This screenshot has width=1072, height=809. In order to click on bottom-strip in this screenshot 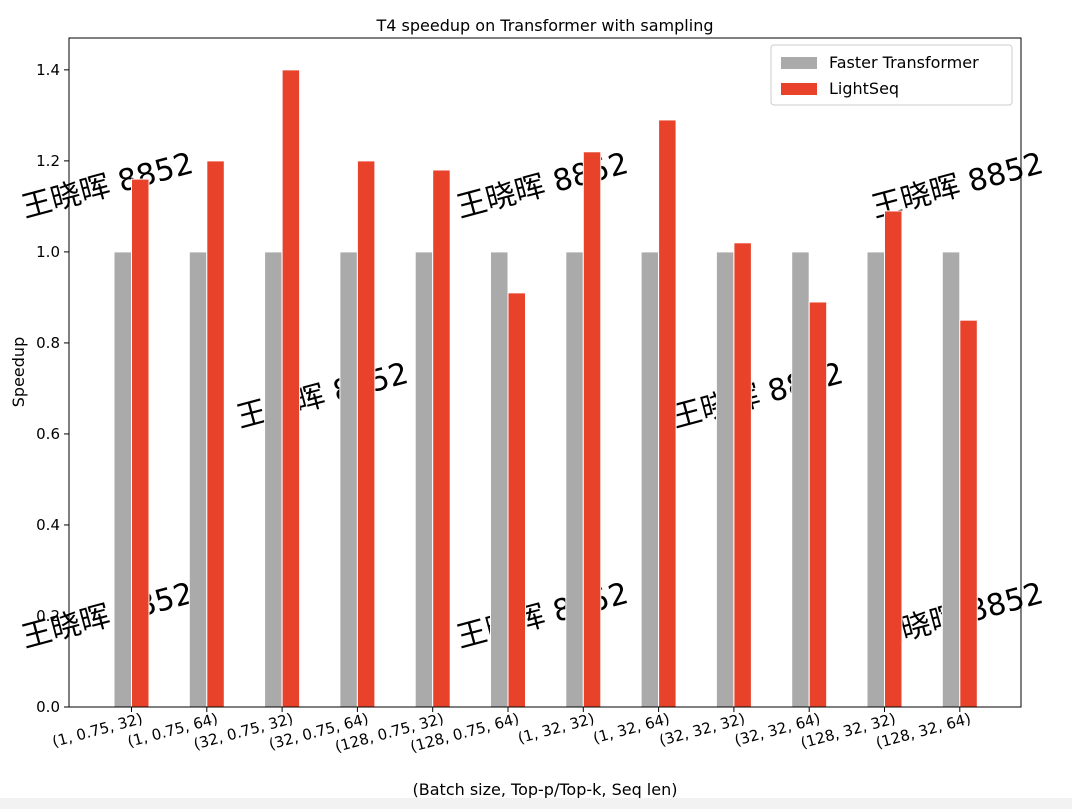, I will do `click(536, 803)`.